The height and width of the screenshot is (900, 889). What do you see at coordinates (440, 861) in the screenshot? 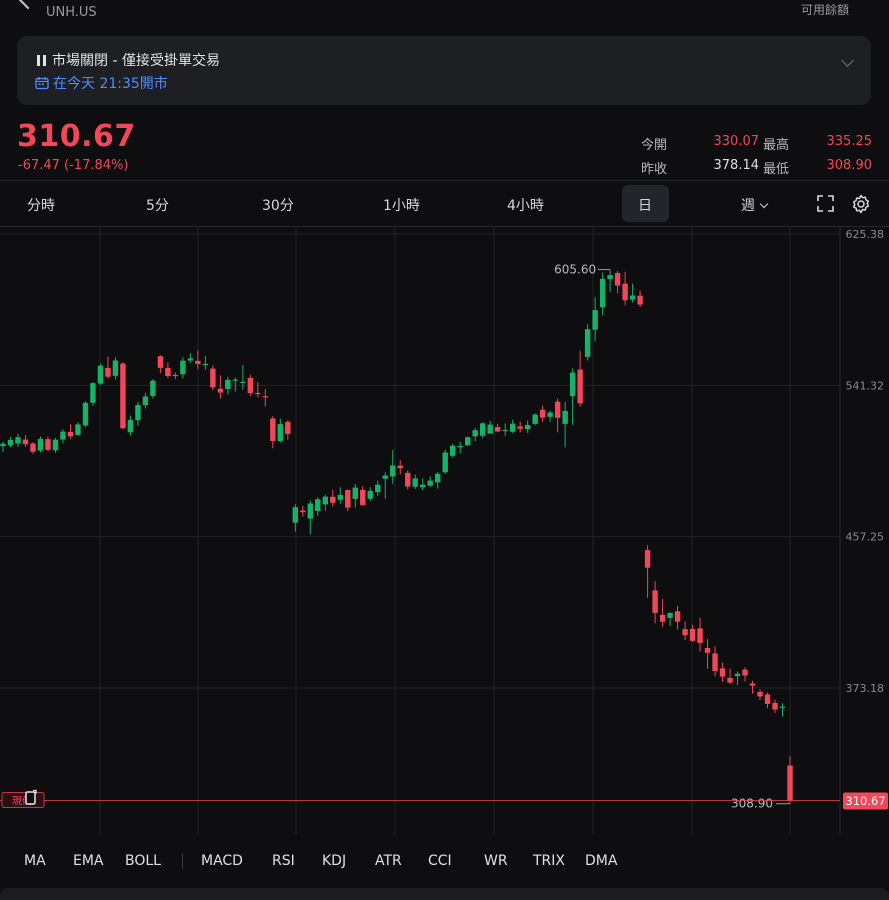
I see `indicator-cci: CCI` at bounding box center [440, 861].